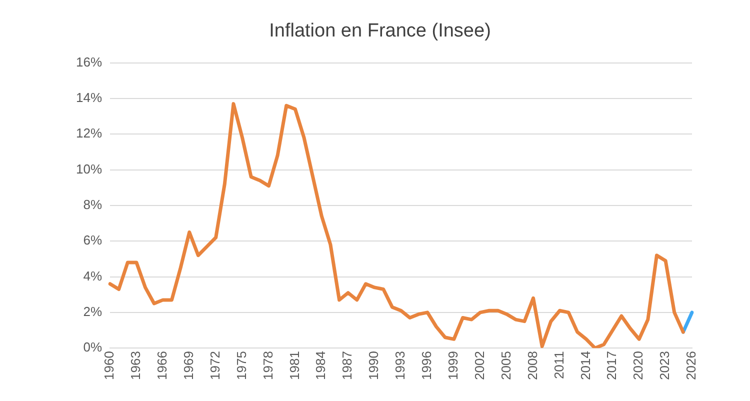  Describe the element at coordinates (92, 240) in the screenshot. I see `y-tick-label: 6%` at that location.